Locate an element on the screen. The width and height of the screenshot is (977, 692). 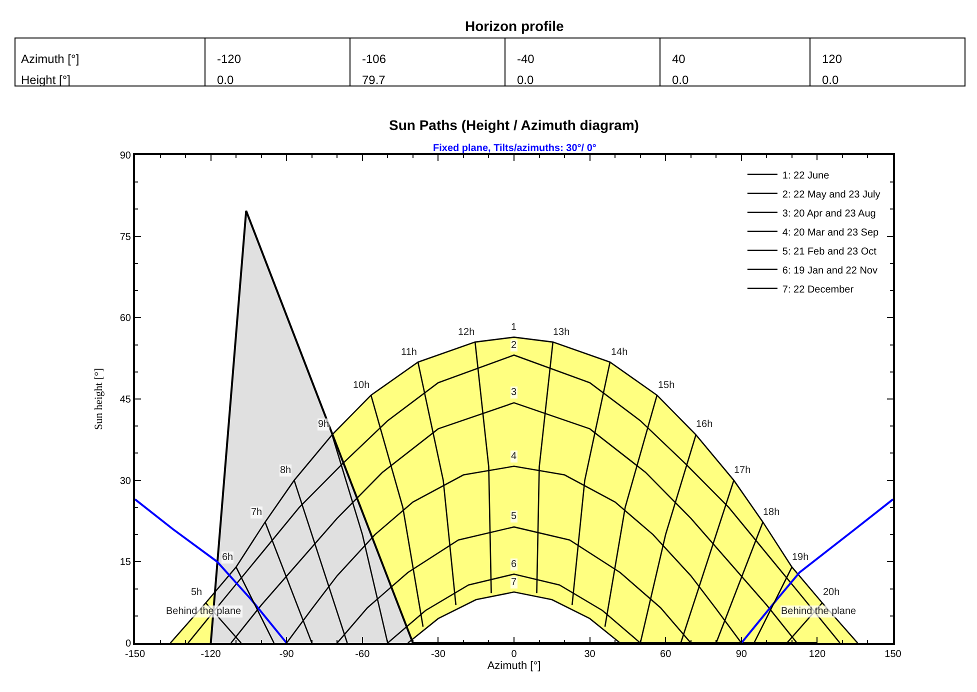
x-tick-label: 150 is located at coordinates (893, 654).